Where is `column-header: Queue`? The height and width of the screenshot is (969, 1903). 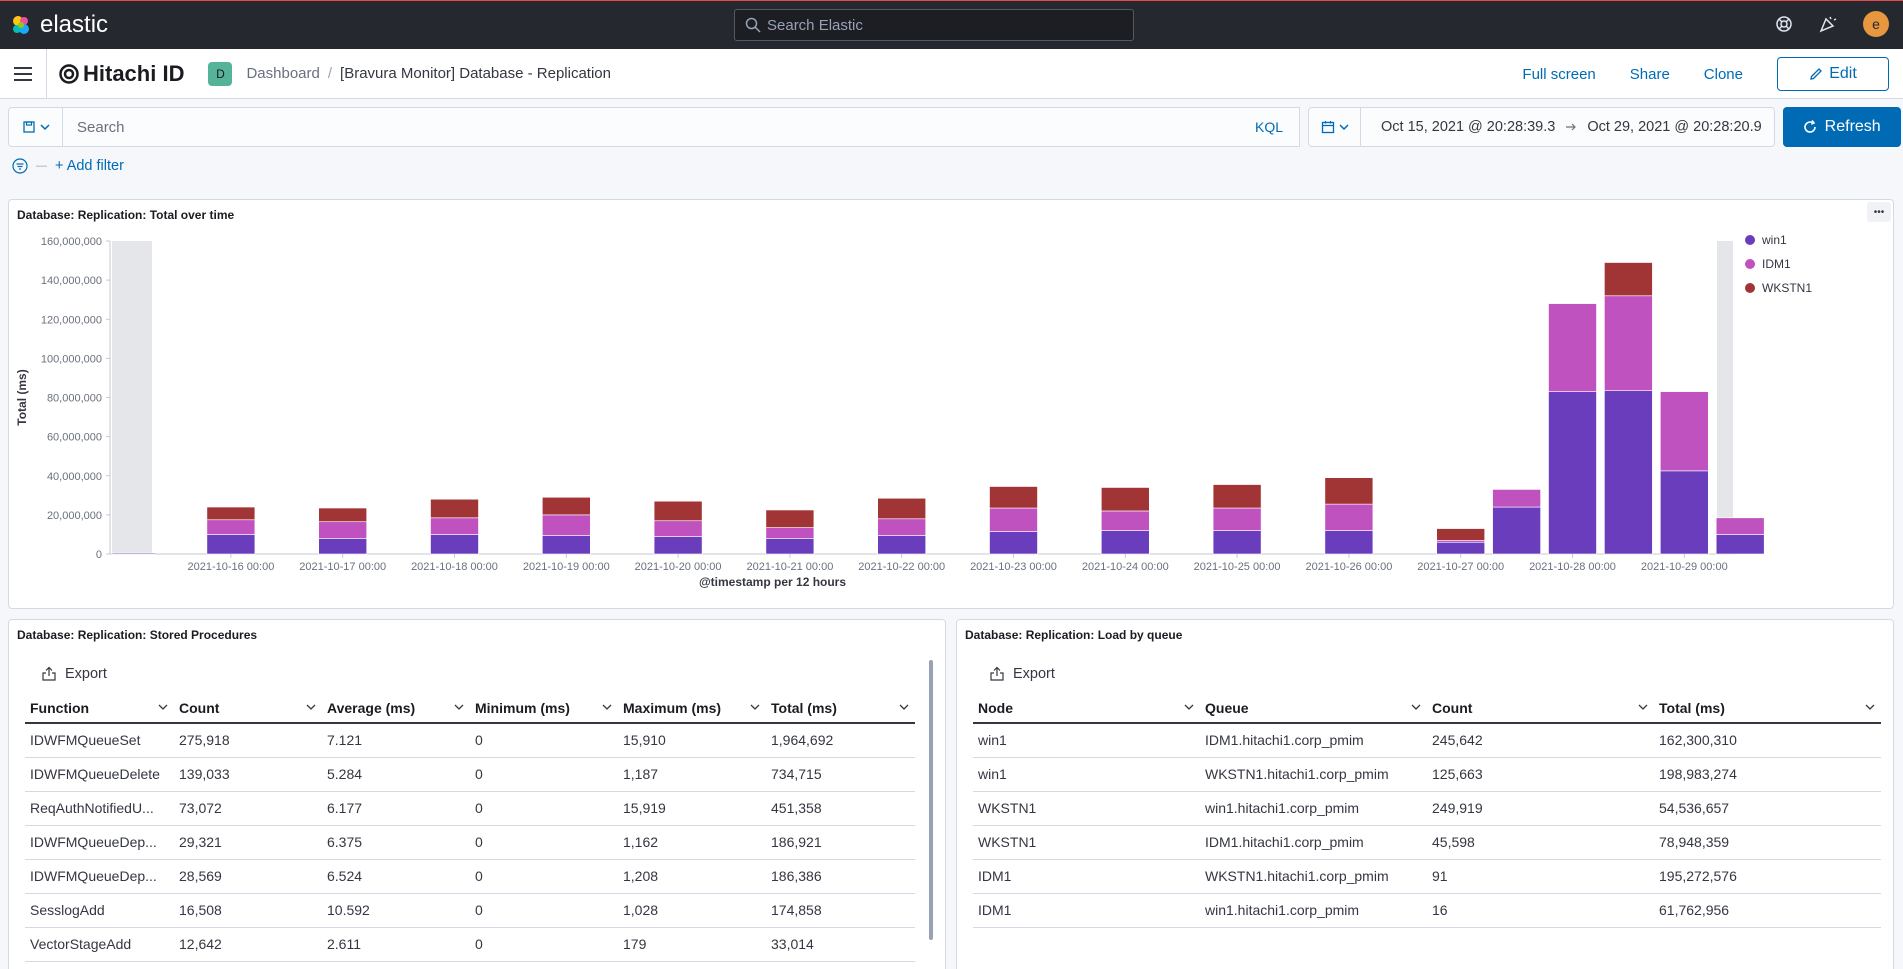 column-header: Queue is located at coordinates (1313, 708).